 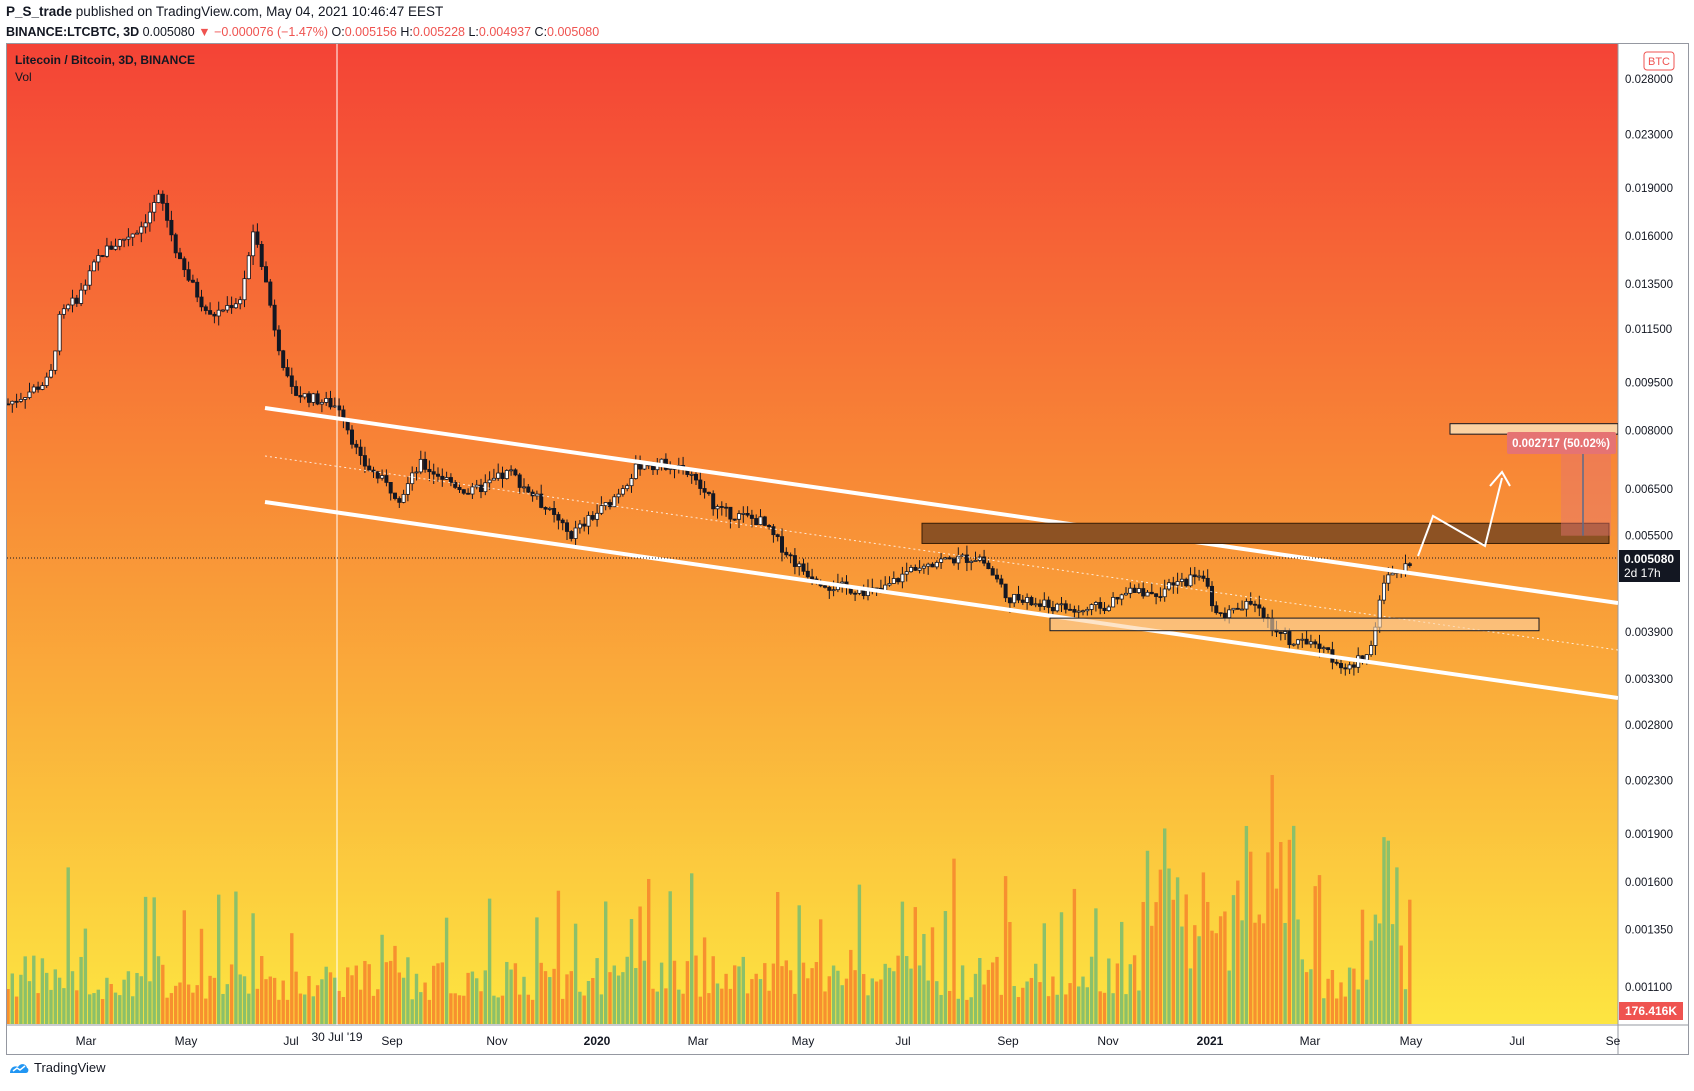 What do you see at coordinates (370, 32) in the screenshot?
I see `open-value: 0.005156` at bounding box center [370, 32].